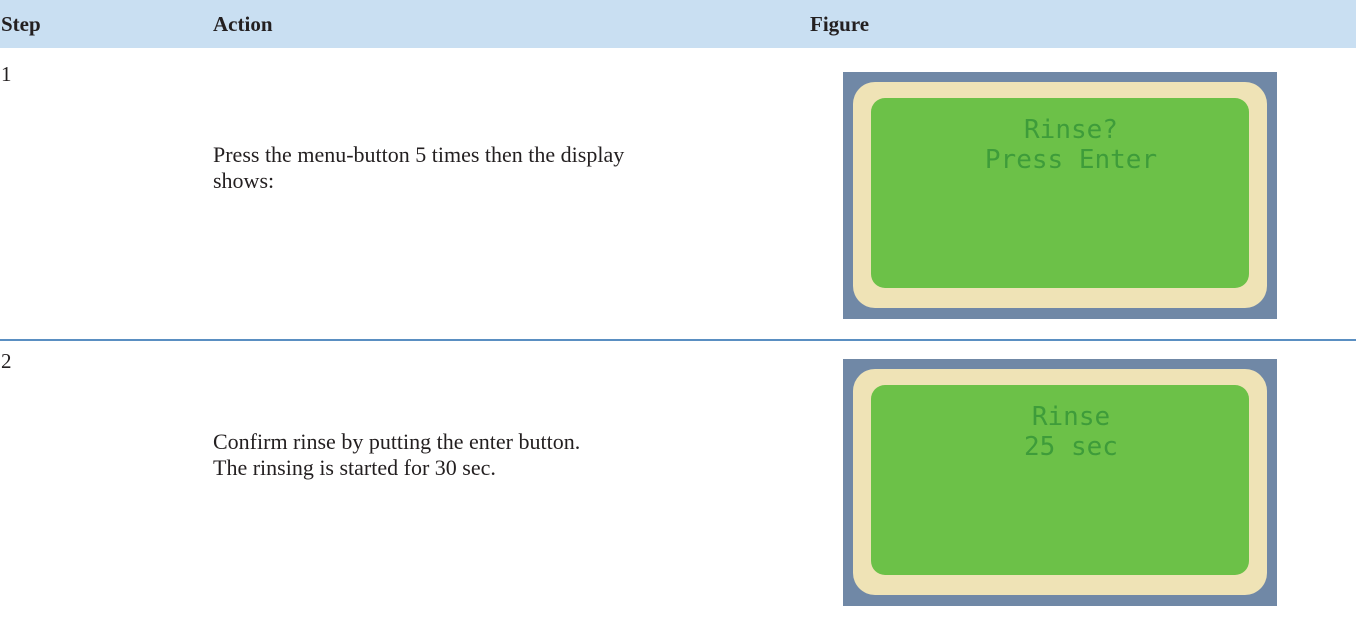  Describe the element at coordinates (678, 24) in the screenshot. I see `table-header: Step Action Figure` at that location.